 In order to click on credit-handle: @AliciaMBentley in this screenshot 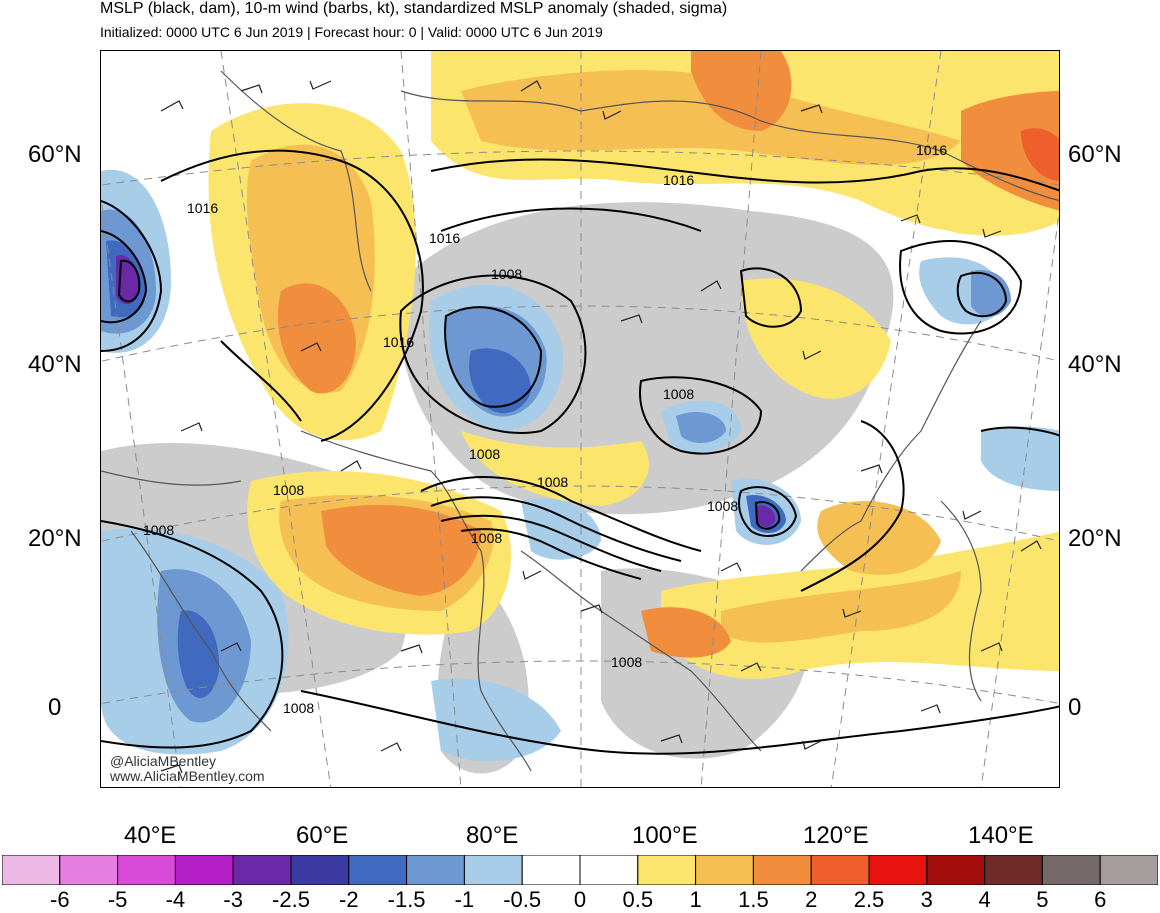, I will do `click(163, 761)`.